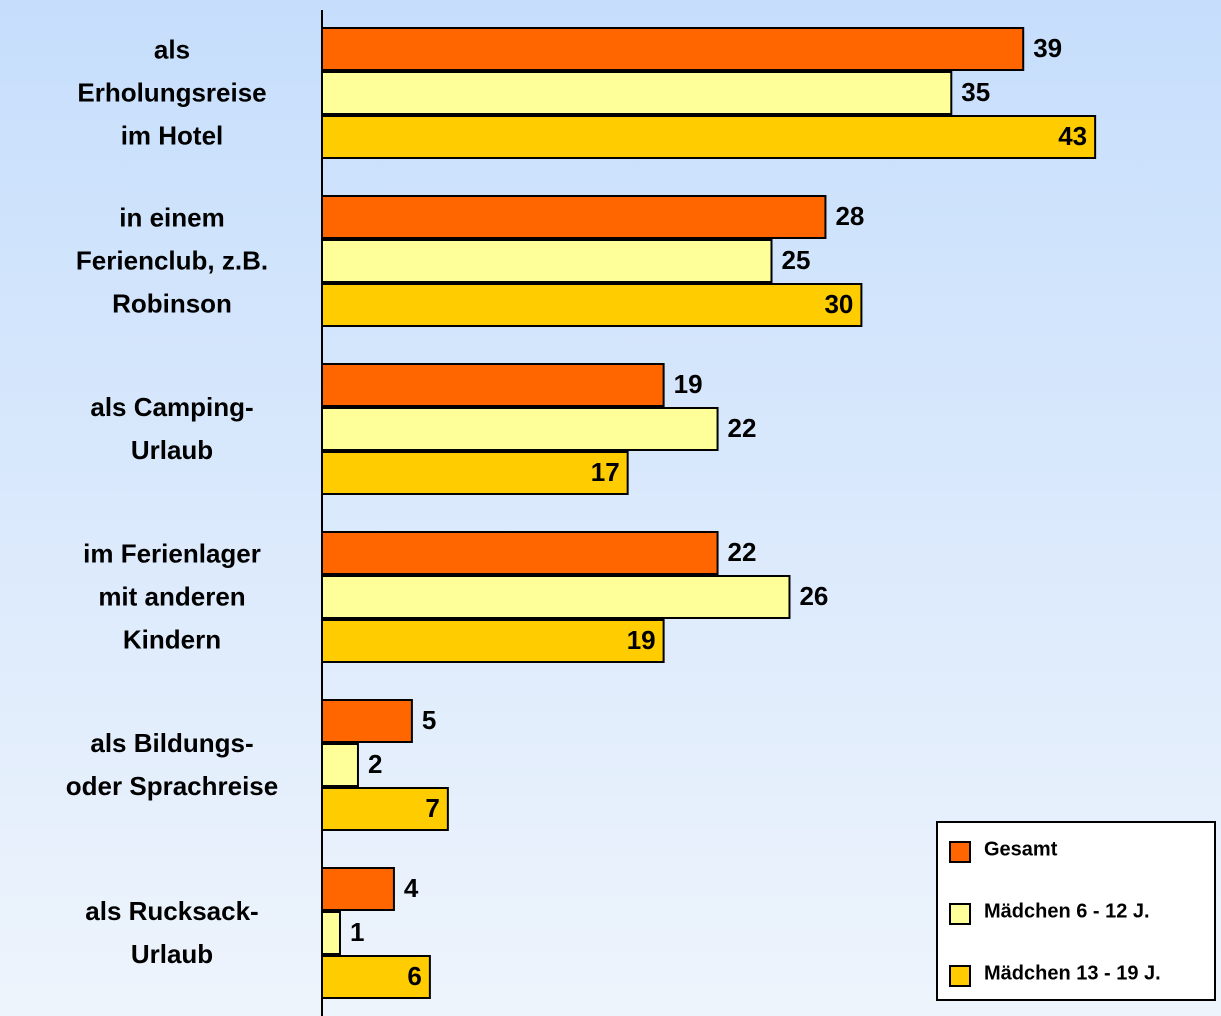  I want to click on value-label: 2, so click(375, 764).